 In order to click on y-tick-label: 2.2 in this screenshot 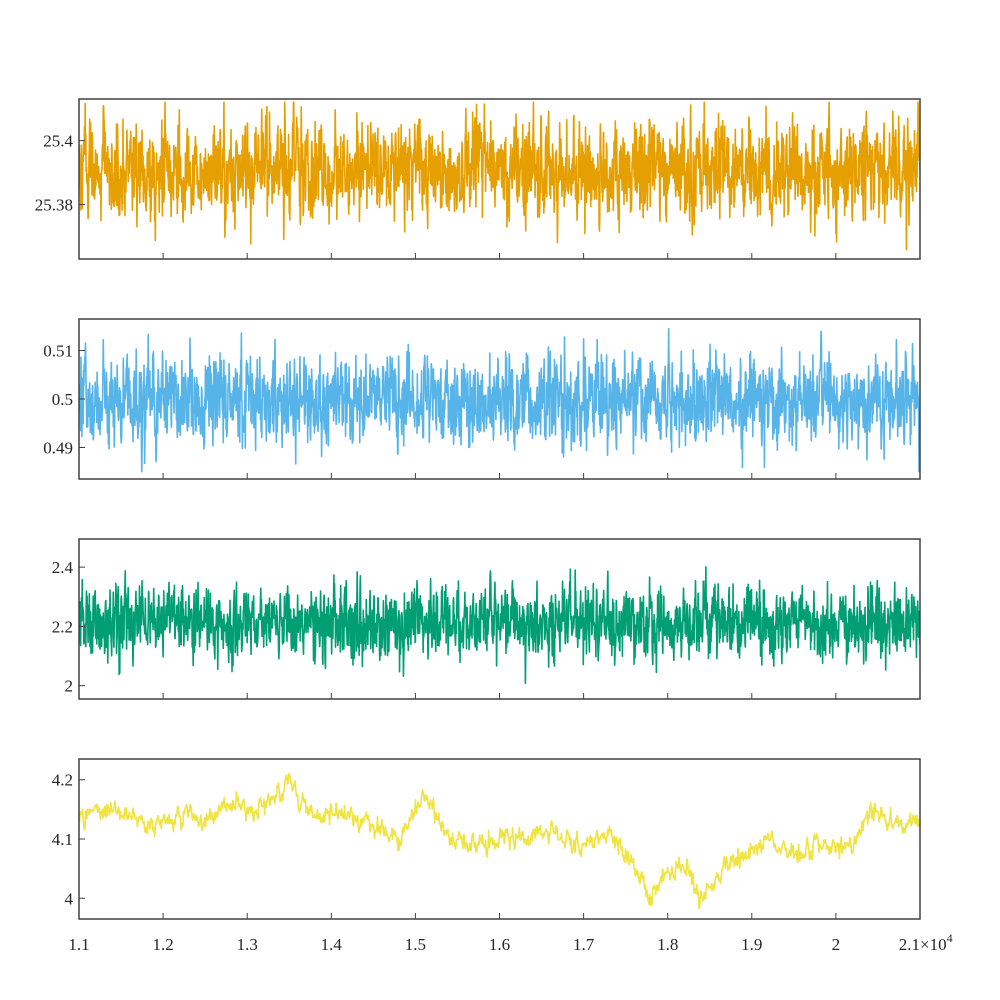, I will do `click(62, 626)`.